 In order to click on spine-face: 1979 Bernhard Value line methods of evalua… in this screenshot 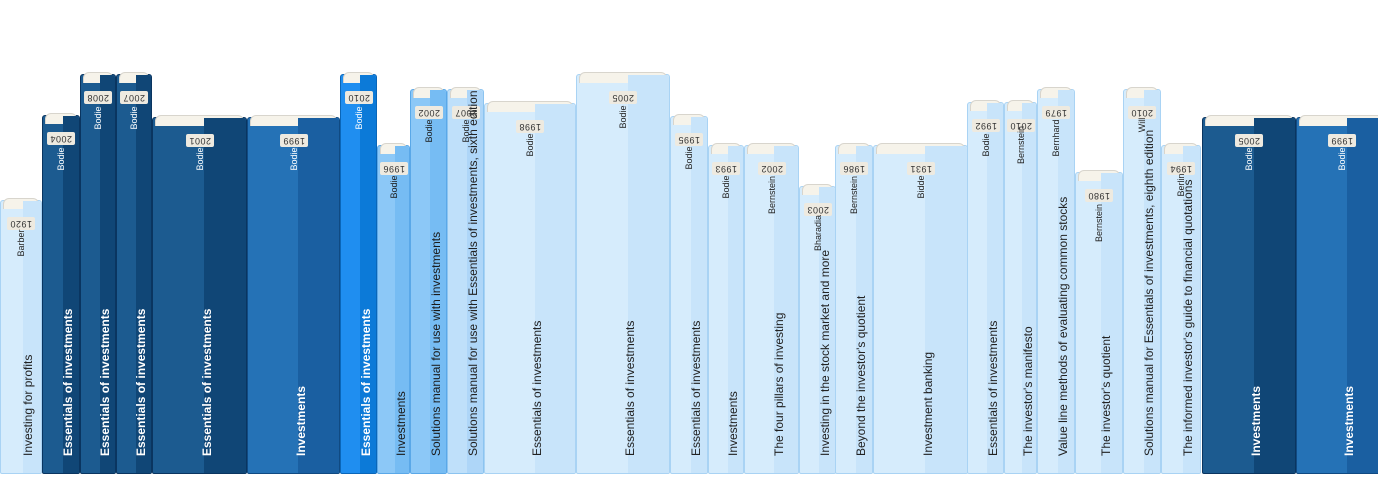, I will do `click(1056, 281)`.